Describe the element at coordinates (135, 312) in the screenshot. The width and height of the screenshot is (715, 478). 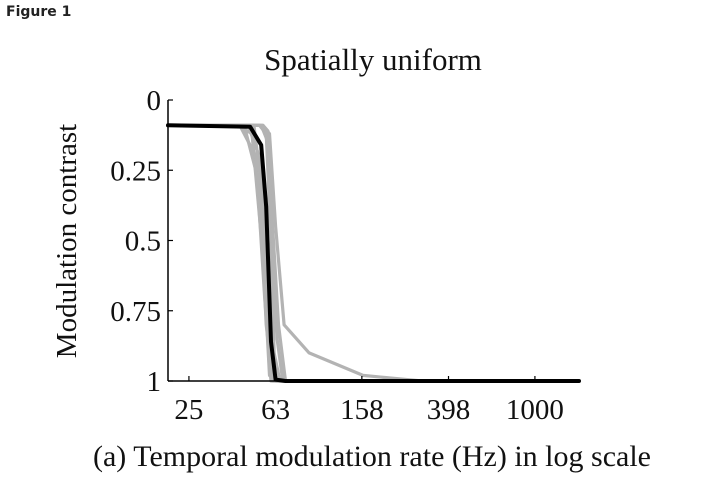
I see `y-tick-label: 0.75` at that location.